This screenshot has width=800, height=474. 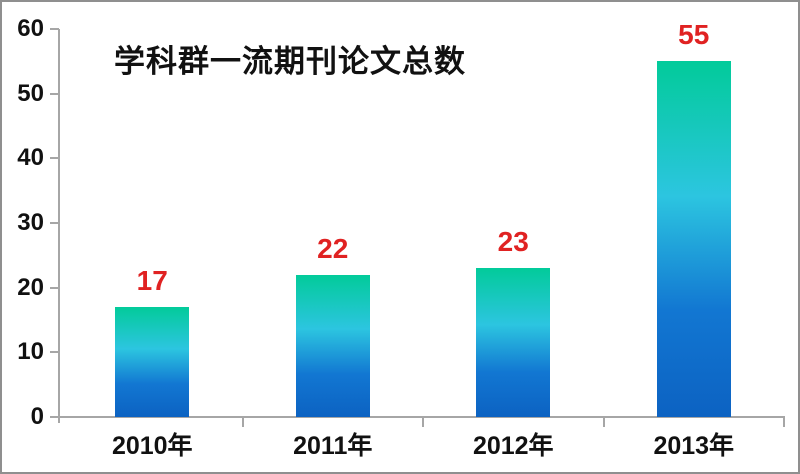 What do you see at coordinates (290, 61) in the screenshot?
I see `chart-title: 学科群一流期刊论文总数` at bounding box center [290, 61].